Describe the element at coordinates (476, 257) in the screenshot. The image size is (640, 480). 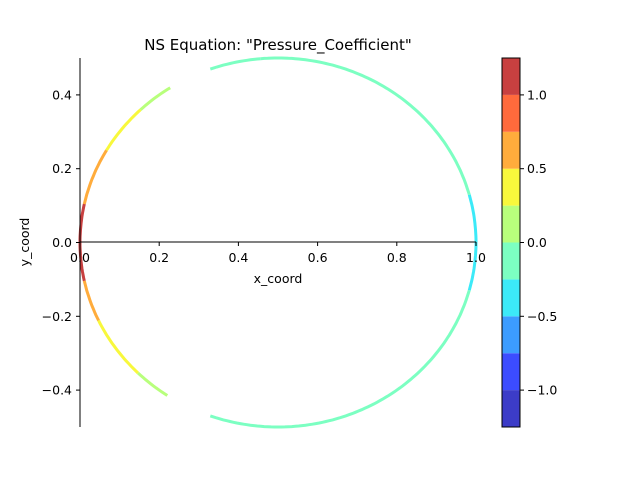
I see `x-tick-label-5: 1.0` at that location.